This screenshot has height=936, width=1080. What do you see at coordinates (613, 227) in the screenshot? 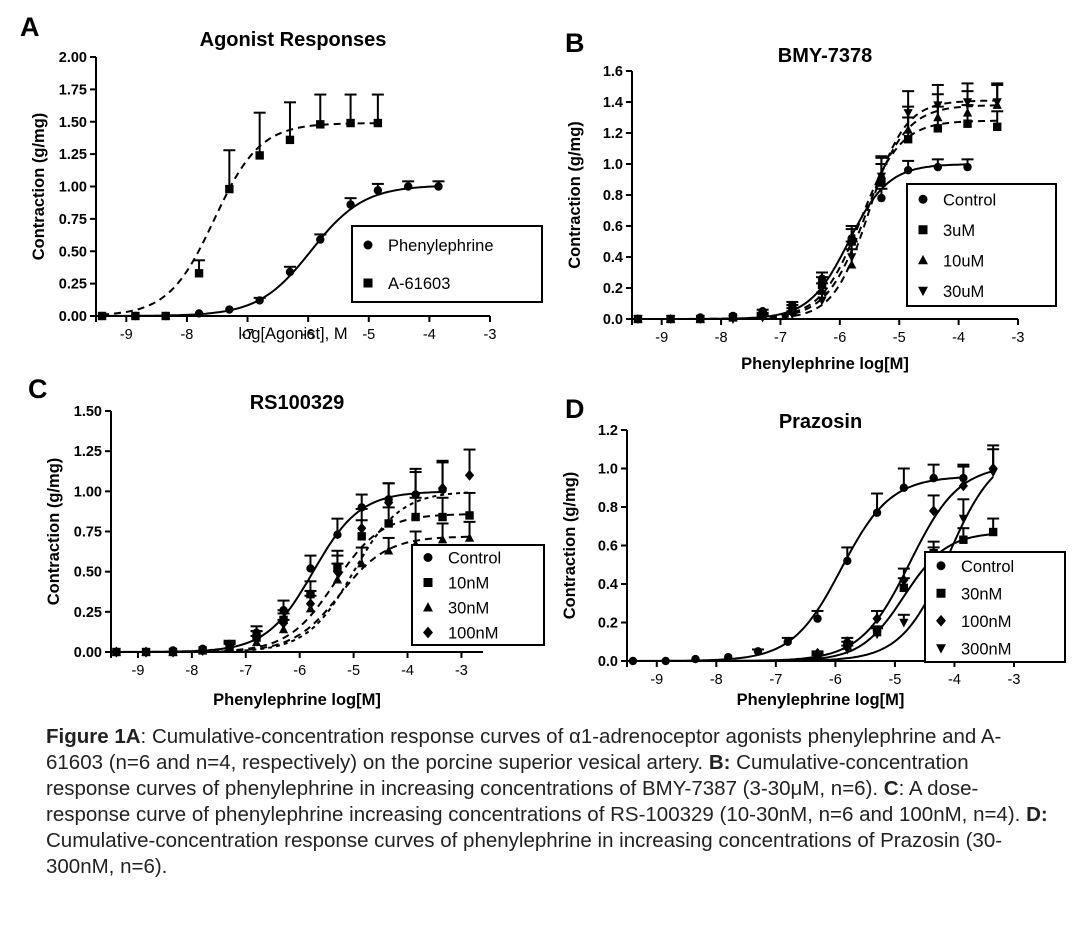
I see `panel-b-y-tick-label: 0.6` at bounding box center [613, 227].